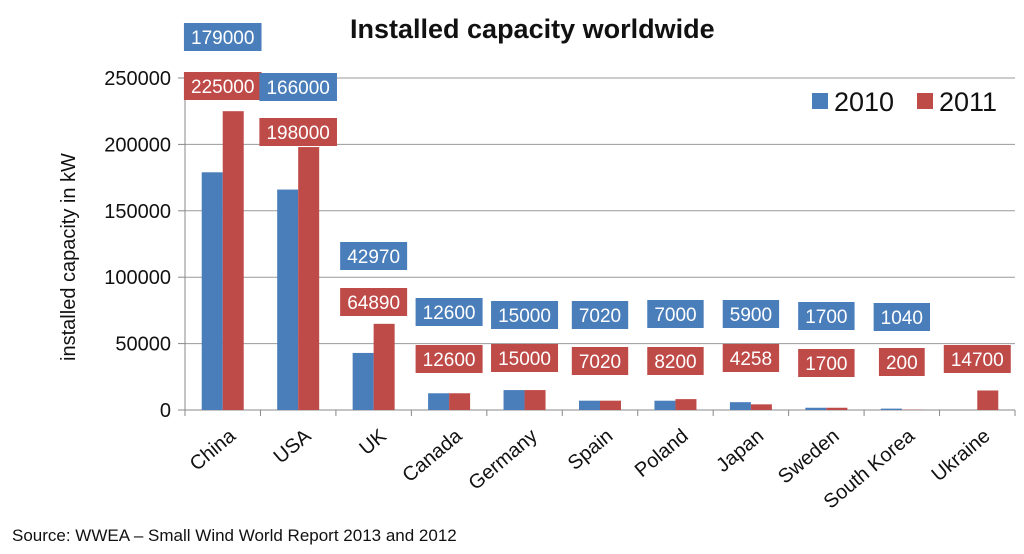  Describe the element at coordinates (662, 453) in the screenshot. I see `x-tick-label: Poland` at that location.